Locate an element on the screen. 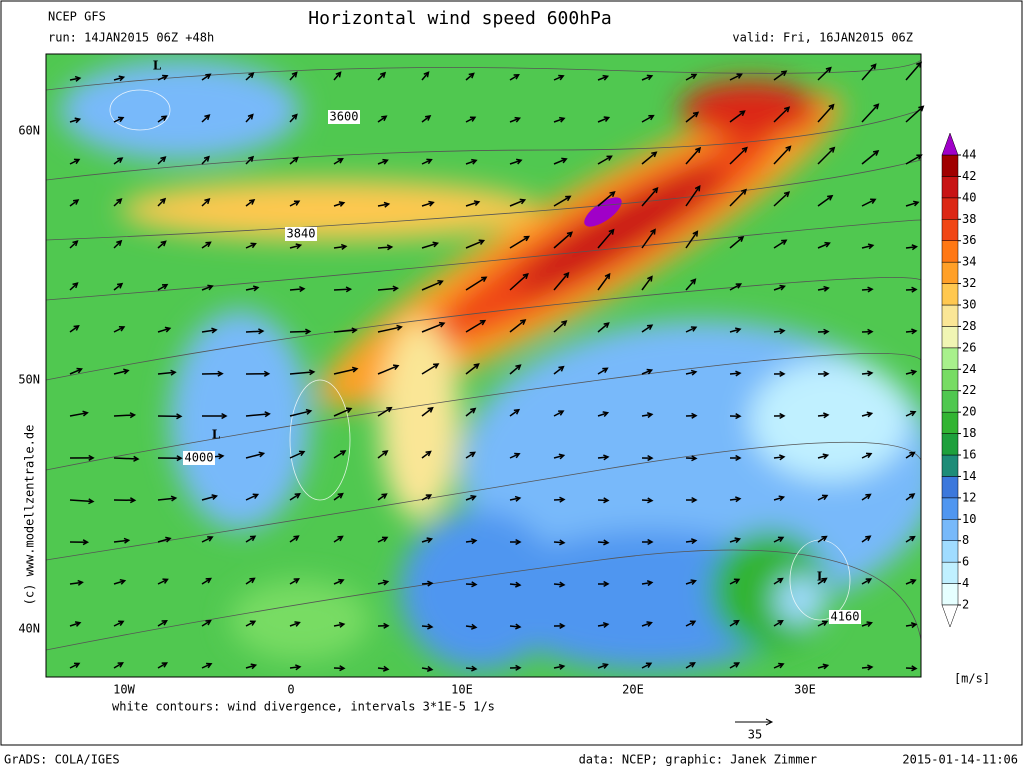  colorbar-label: 38 is located at coordinates (969, 219).